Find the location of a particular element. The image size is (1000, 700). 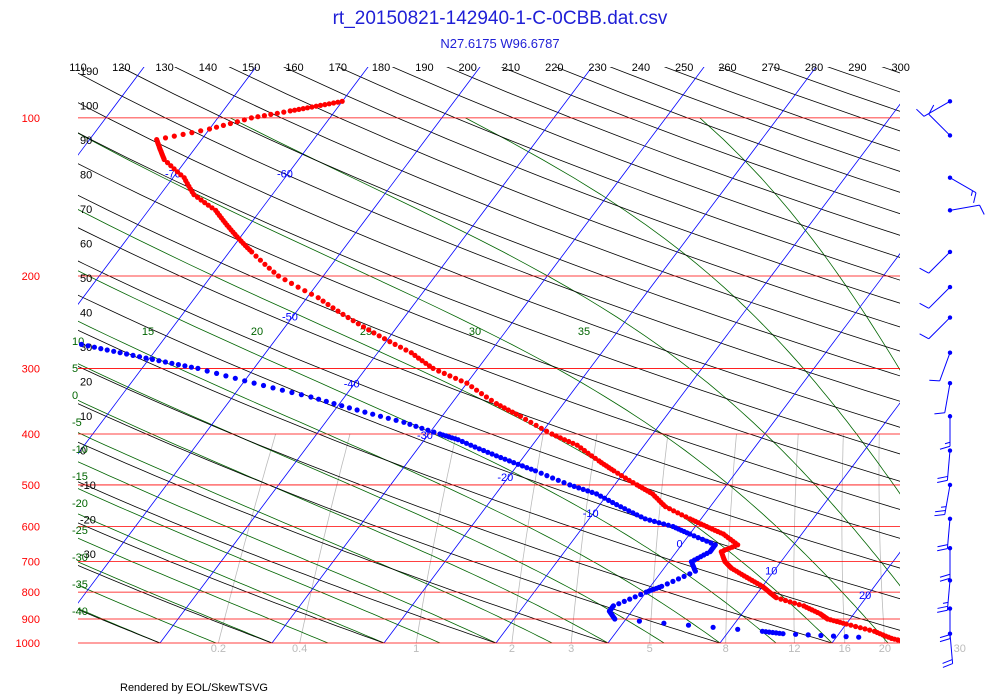

mixing-ratio-line is located at coordinates (436, 538).